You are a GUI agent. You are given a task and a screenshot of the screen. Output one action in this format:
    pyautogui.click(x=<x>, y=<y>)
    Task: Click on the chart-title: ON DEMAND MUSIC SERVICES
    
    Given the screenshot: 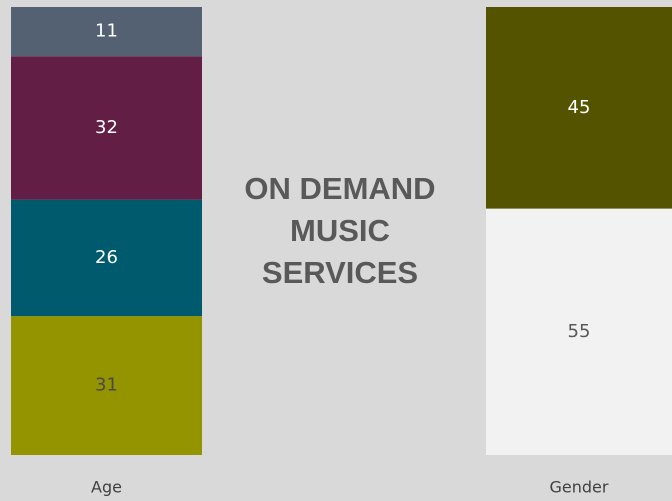 What is the action you would take?
    pyautogui.click(x=340, y=230)
    